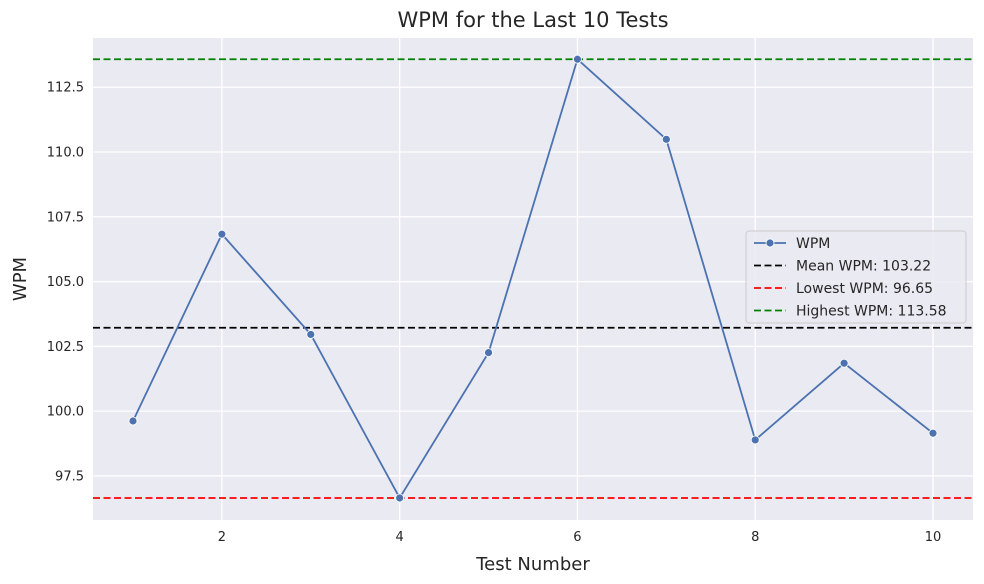 This screenshot has height=584, width=984. Describe the element at coordinates (65, 412) in the screenshot. I see `y-tick-label: 100.0` at that location.